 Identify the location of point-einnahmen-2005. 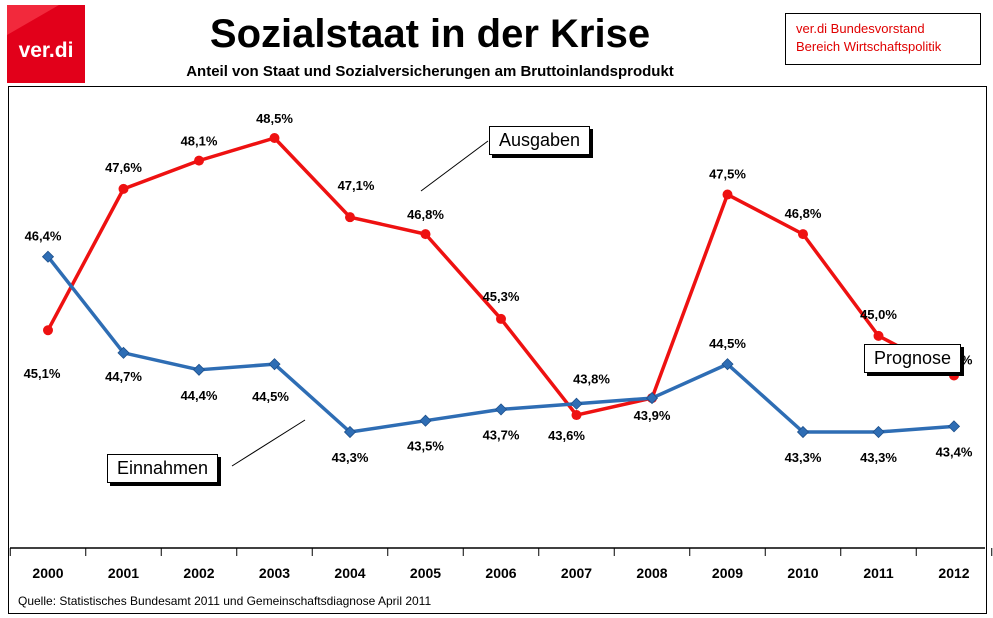
(425, 420).